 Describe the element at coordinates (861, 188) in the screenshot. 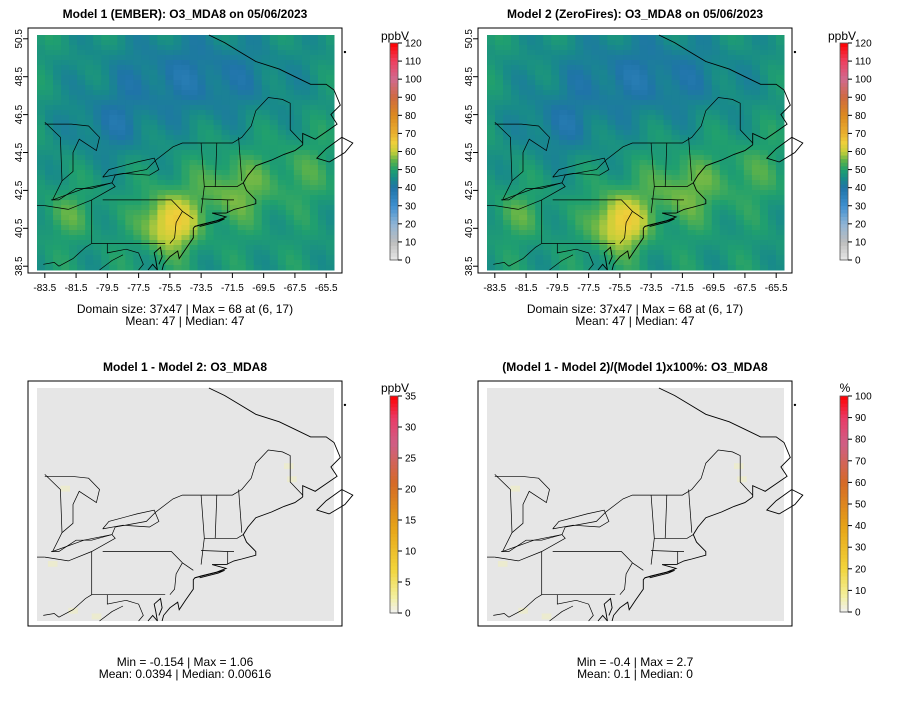

I see `colorbar-tick-label: 40` at that location.